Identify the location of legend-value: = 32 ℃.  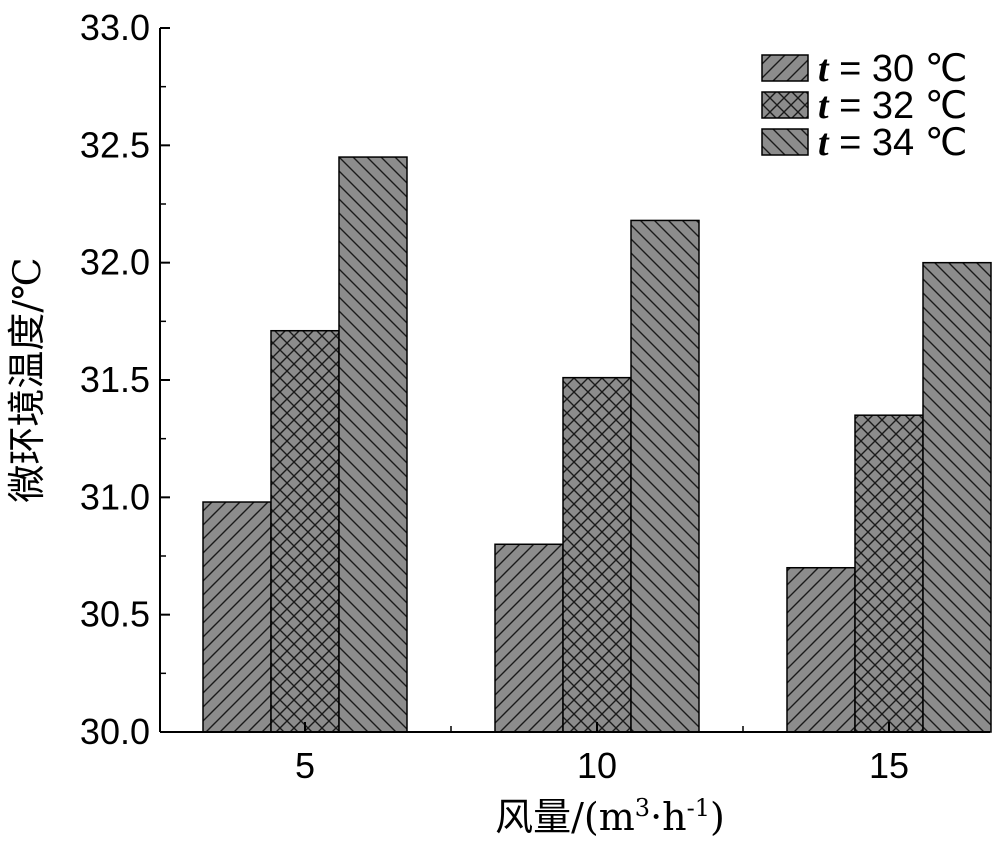
(898, 106).